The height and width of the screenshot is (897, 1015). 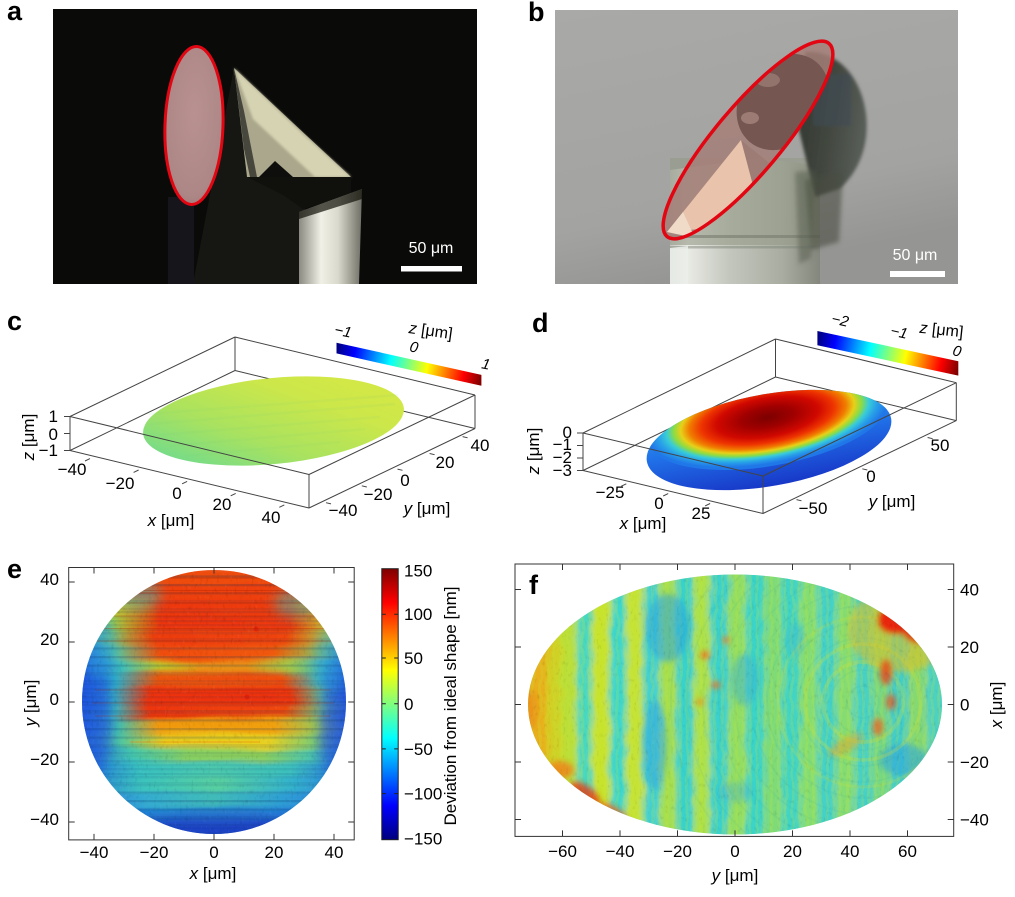 What do you see at coordinates (450, 705) in the screenshot?
I see `svg-text:Deviation from ideal shape [nm: Deviation from ideal shape [nm]` at bounding box center [450, 705].